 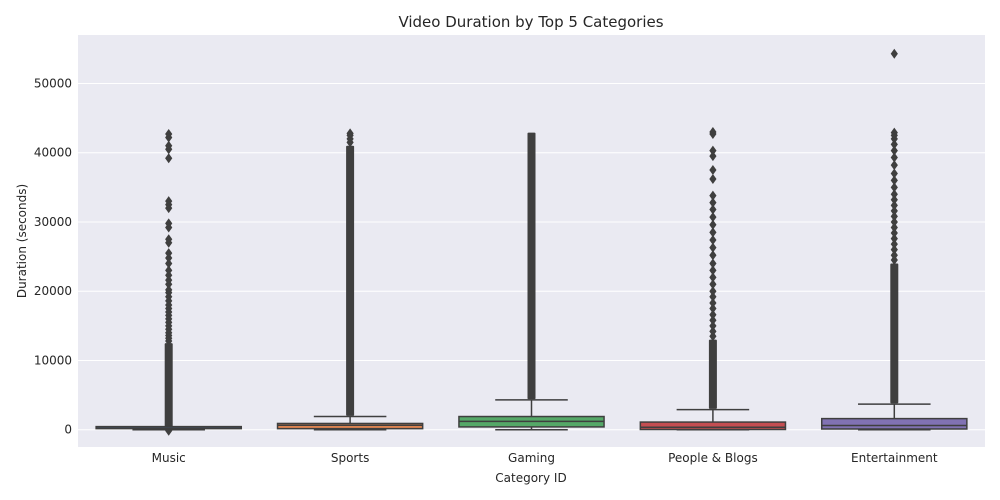 What do you see at coordinates (53, 291) in the screenshot?
I see `y-tick-label: 20000` at bounding box center [53, 291].